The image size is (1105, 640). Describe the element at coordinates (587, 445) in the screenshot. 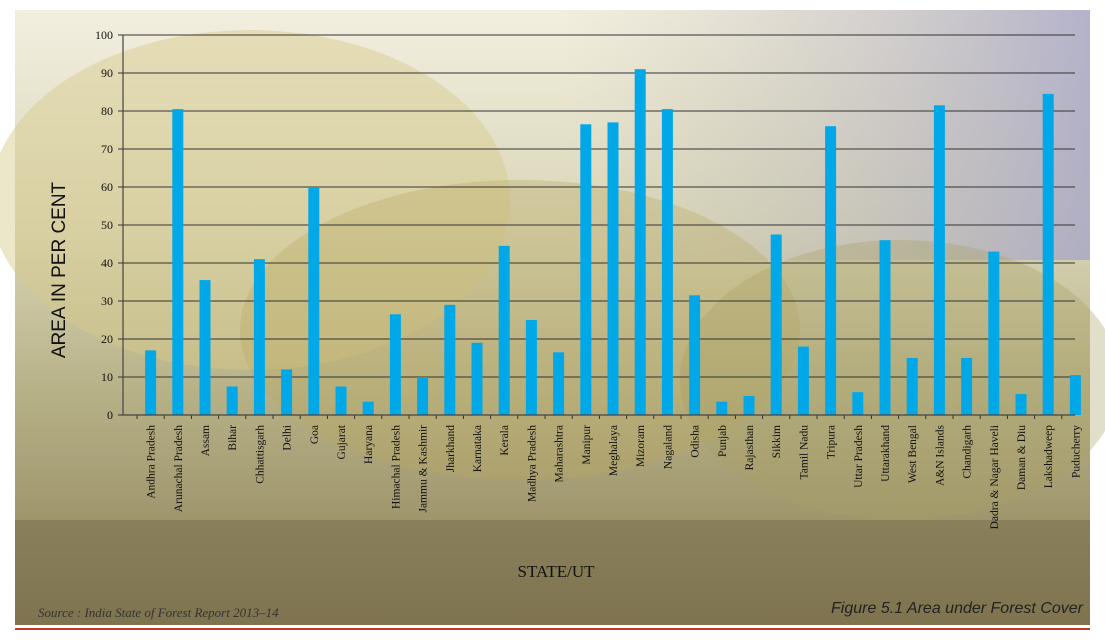

I see `x-tick-label: Manipur` at that location.